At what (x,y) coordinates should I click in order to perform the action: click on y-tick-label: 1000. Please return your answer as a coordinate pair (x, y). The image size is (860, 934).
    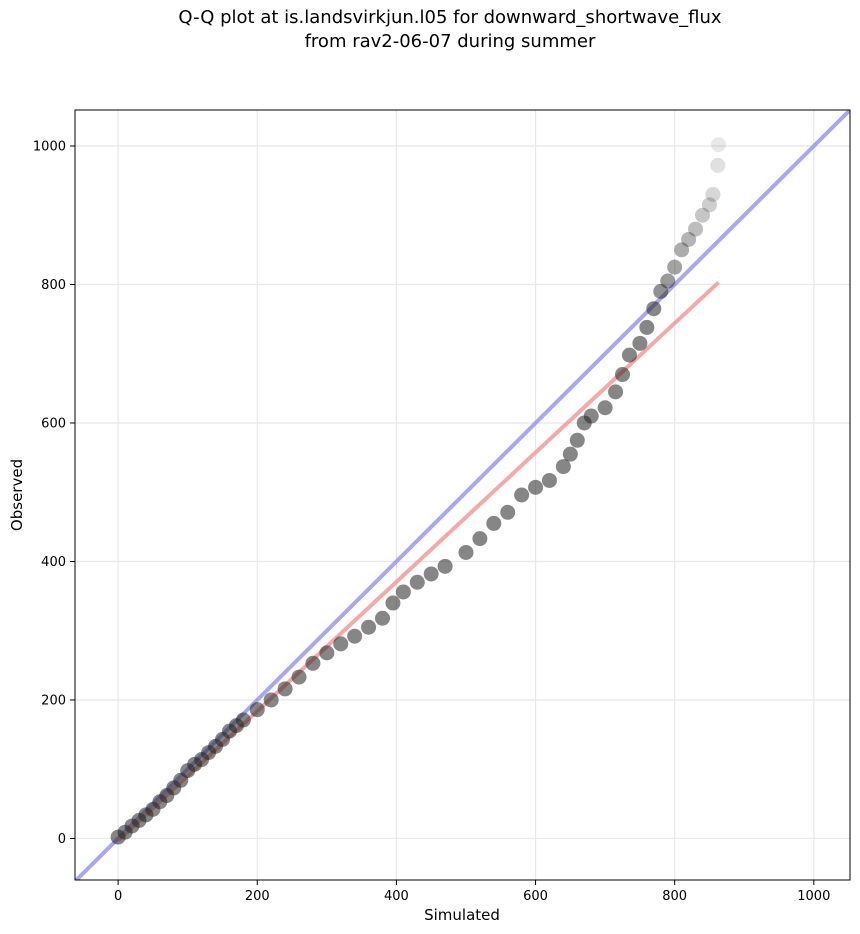
    Looking at the image, I should click on (49, 147).